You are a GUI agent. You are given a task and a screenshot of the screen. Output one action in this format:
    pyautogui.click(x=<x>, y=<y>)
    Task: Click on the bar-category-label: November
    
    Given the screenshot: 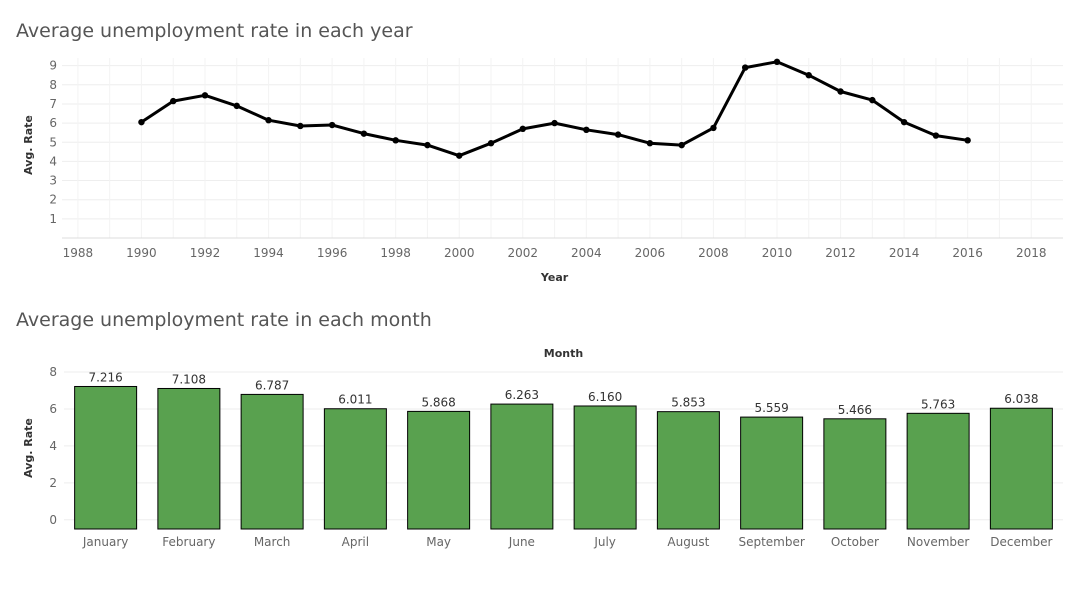 What is the action you would take?
    pyautogui.click(x=938, y=542)
    